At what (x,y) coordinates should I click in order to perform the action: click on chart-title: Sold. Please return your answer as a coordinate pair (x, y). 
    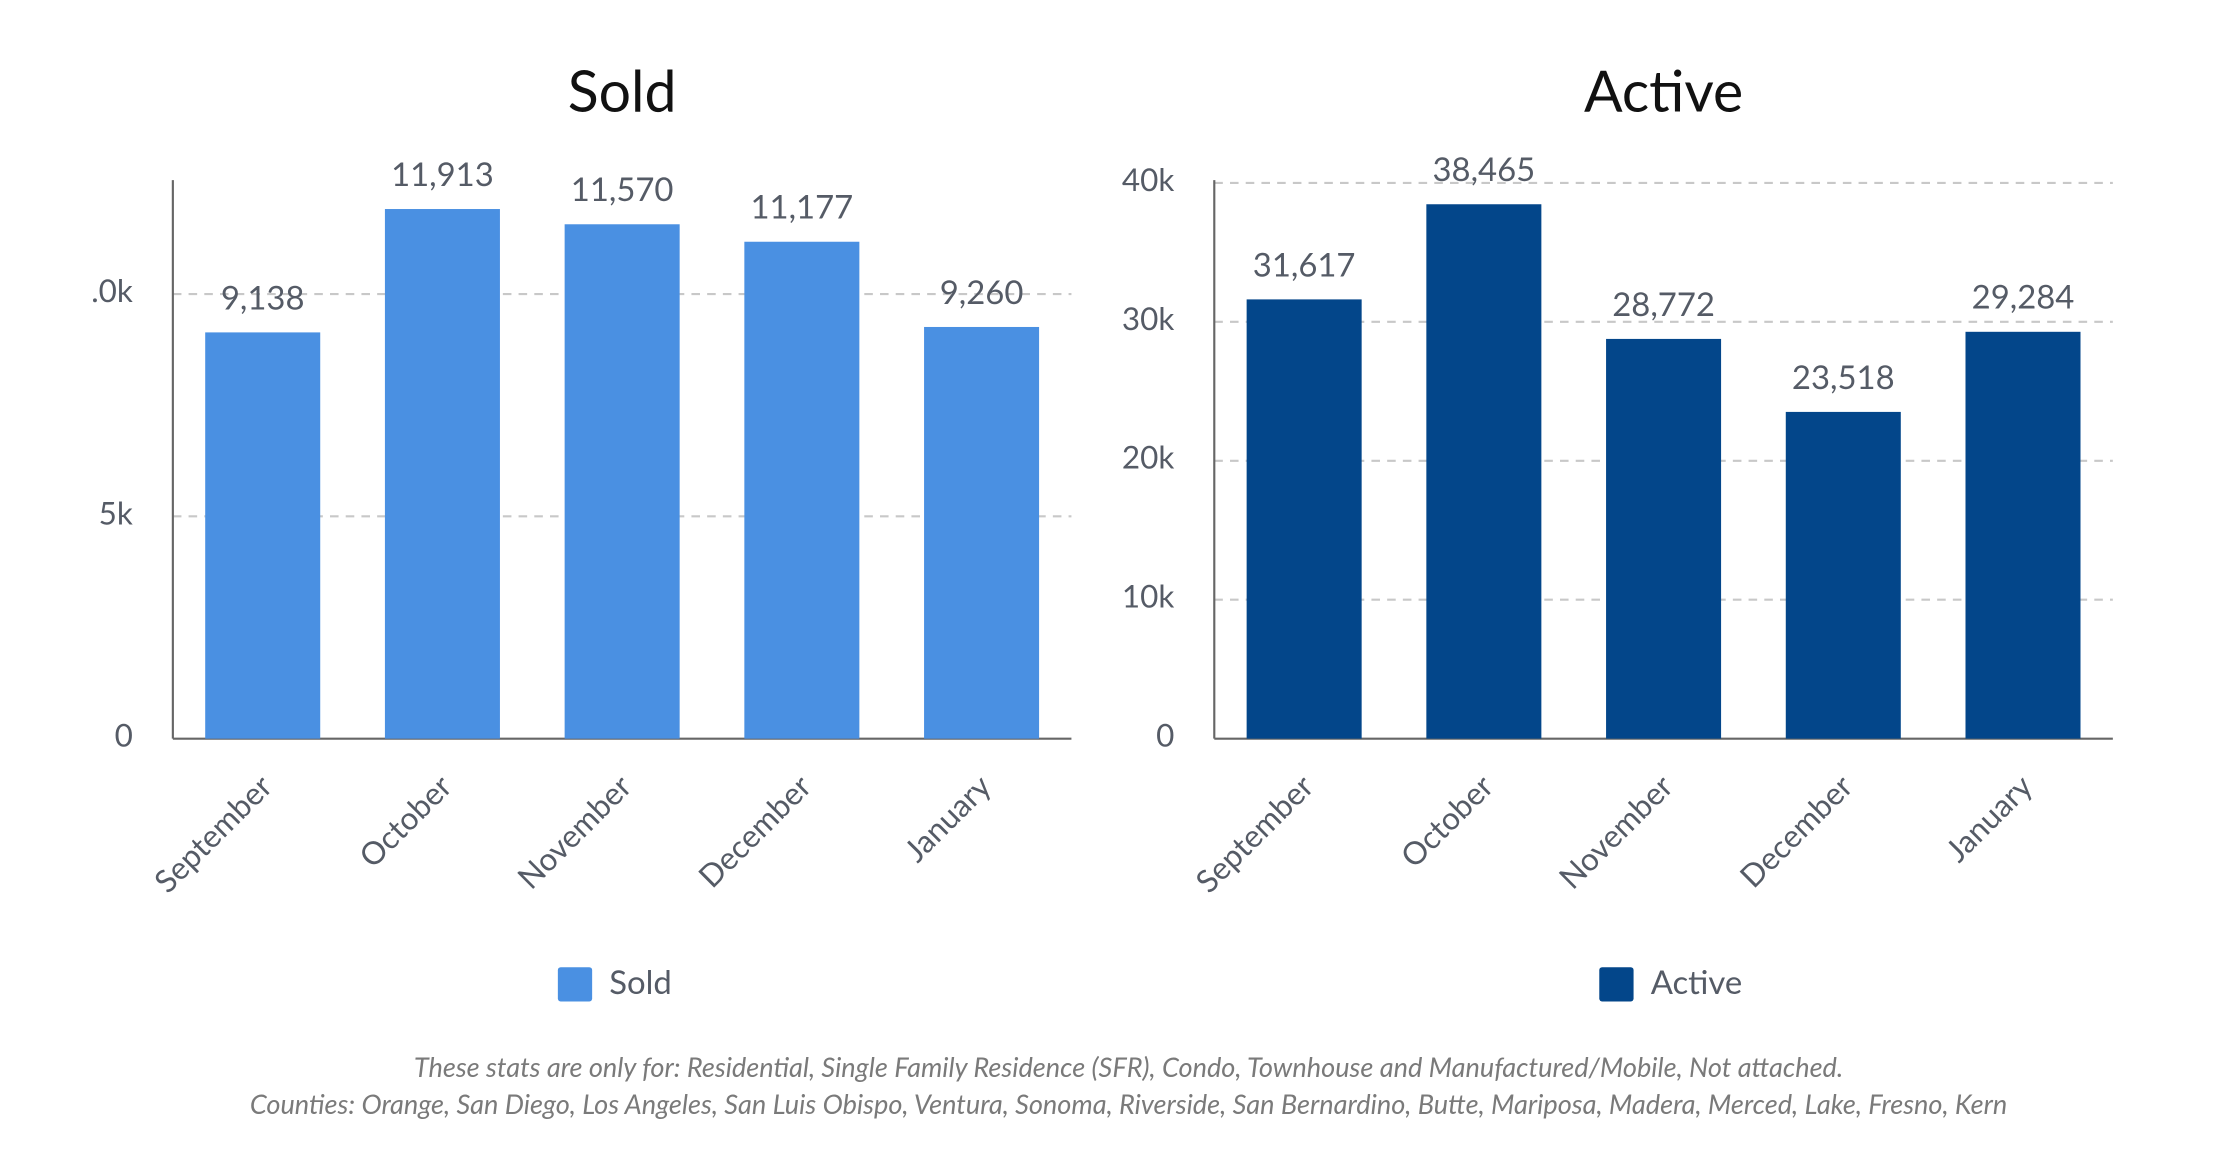
    Looking at the image, I should click on (622, 91).